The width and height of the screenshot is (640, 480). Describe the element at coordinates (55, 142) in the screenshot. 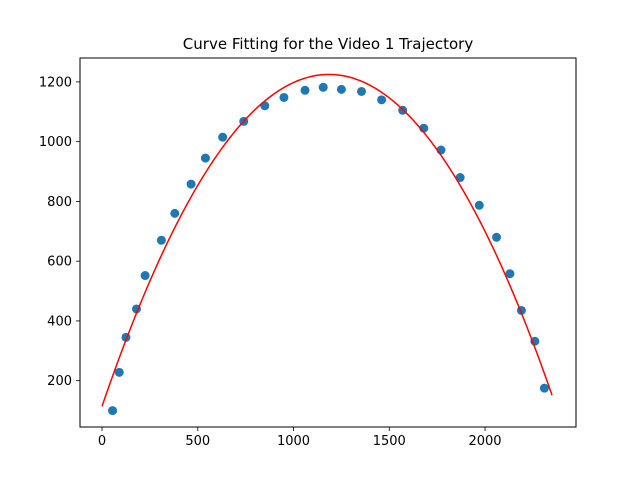

I see `y-tick-label: 1000` at that location.